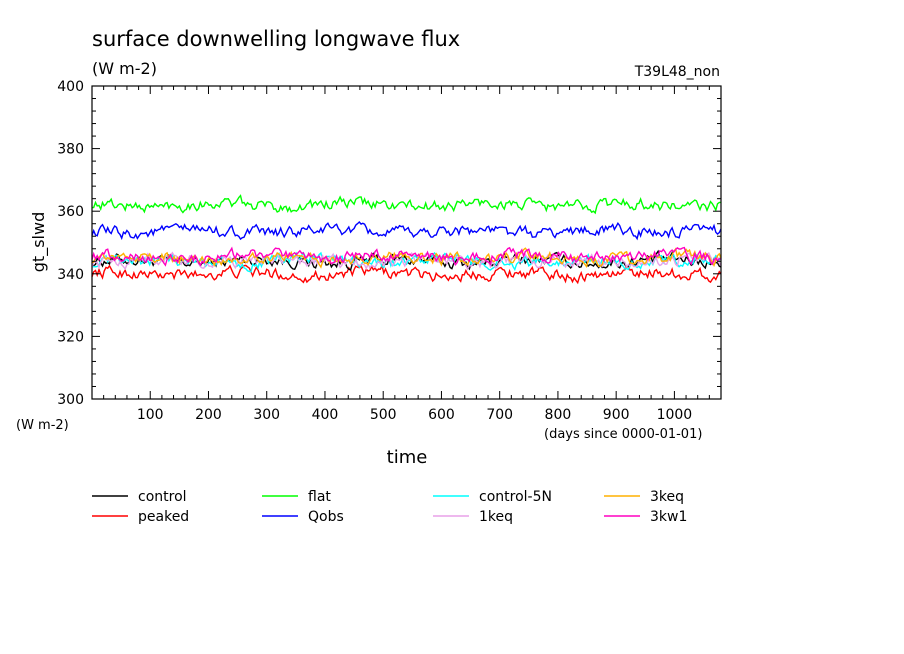 The height and width of the screenshot is (654, 904). I want to click on run-label: T39L48_non, so click(677, 72).